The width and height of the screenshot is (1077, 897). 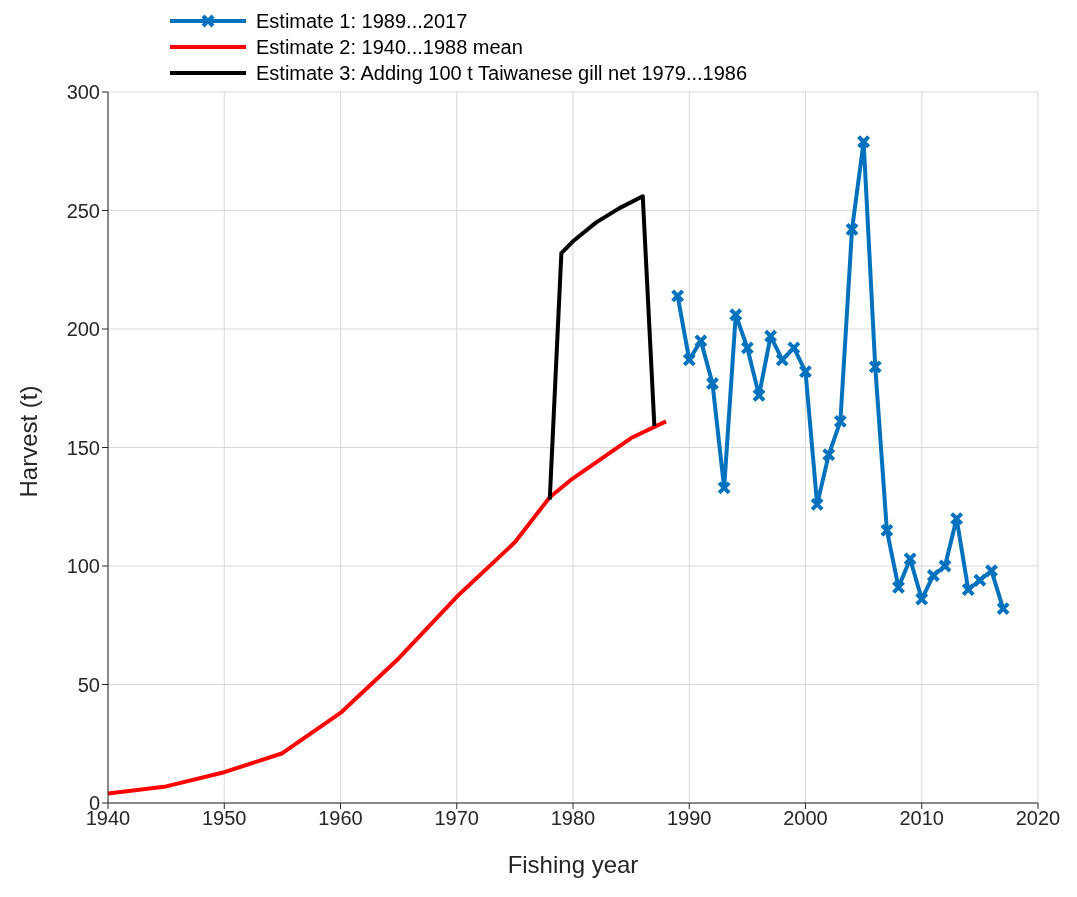 I want to click on x-tick-label: 1980, so click(x=573, y=818).